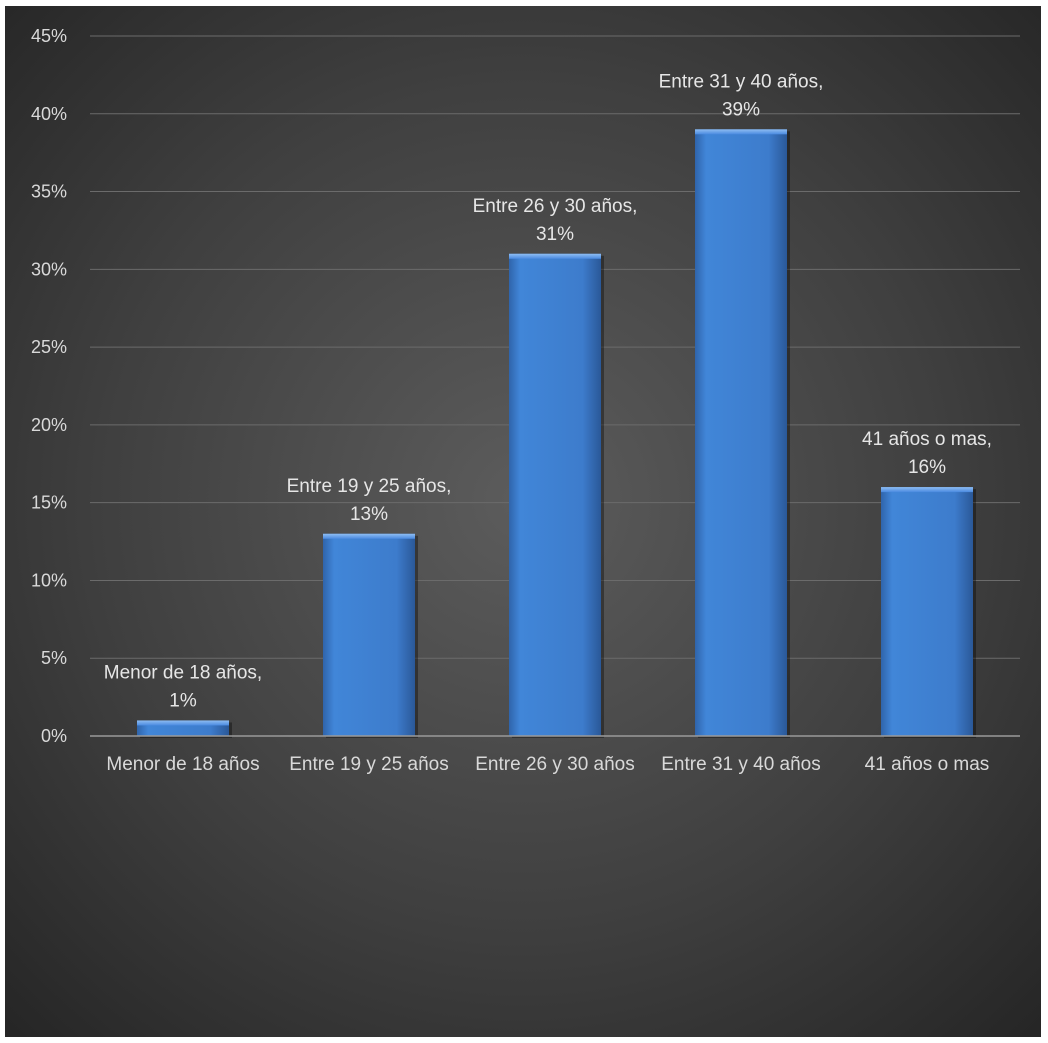 This screenshot has width=1048, height=1043. I want to click on data-label: 41 años o mas,, so click(927, 439).